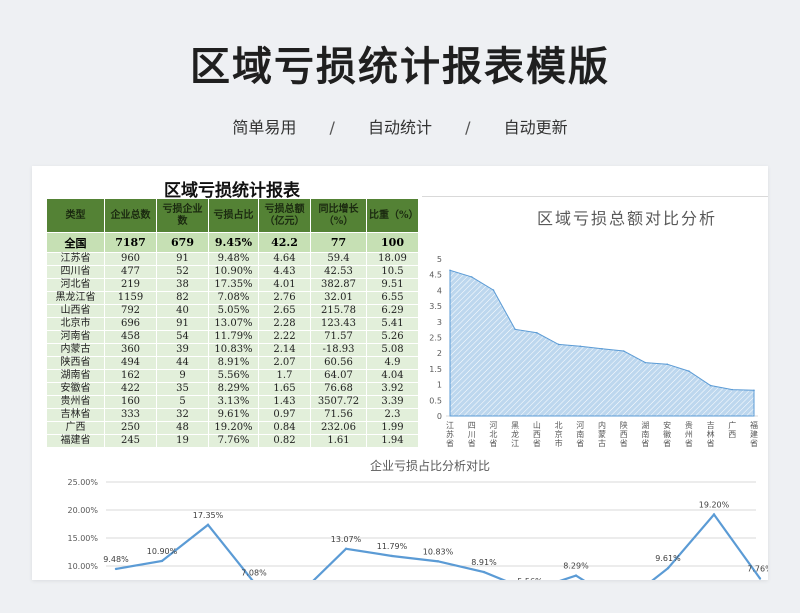 The height and width of the screenshot is (613, 800). I want to click on area-series-fill, so click(602, 343).